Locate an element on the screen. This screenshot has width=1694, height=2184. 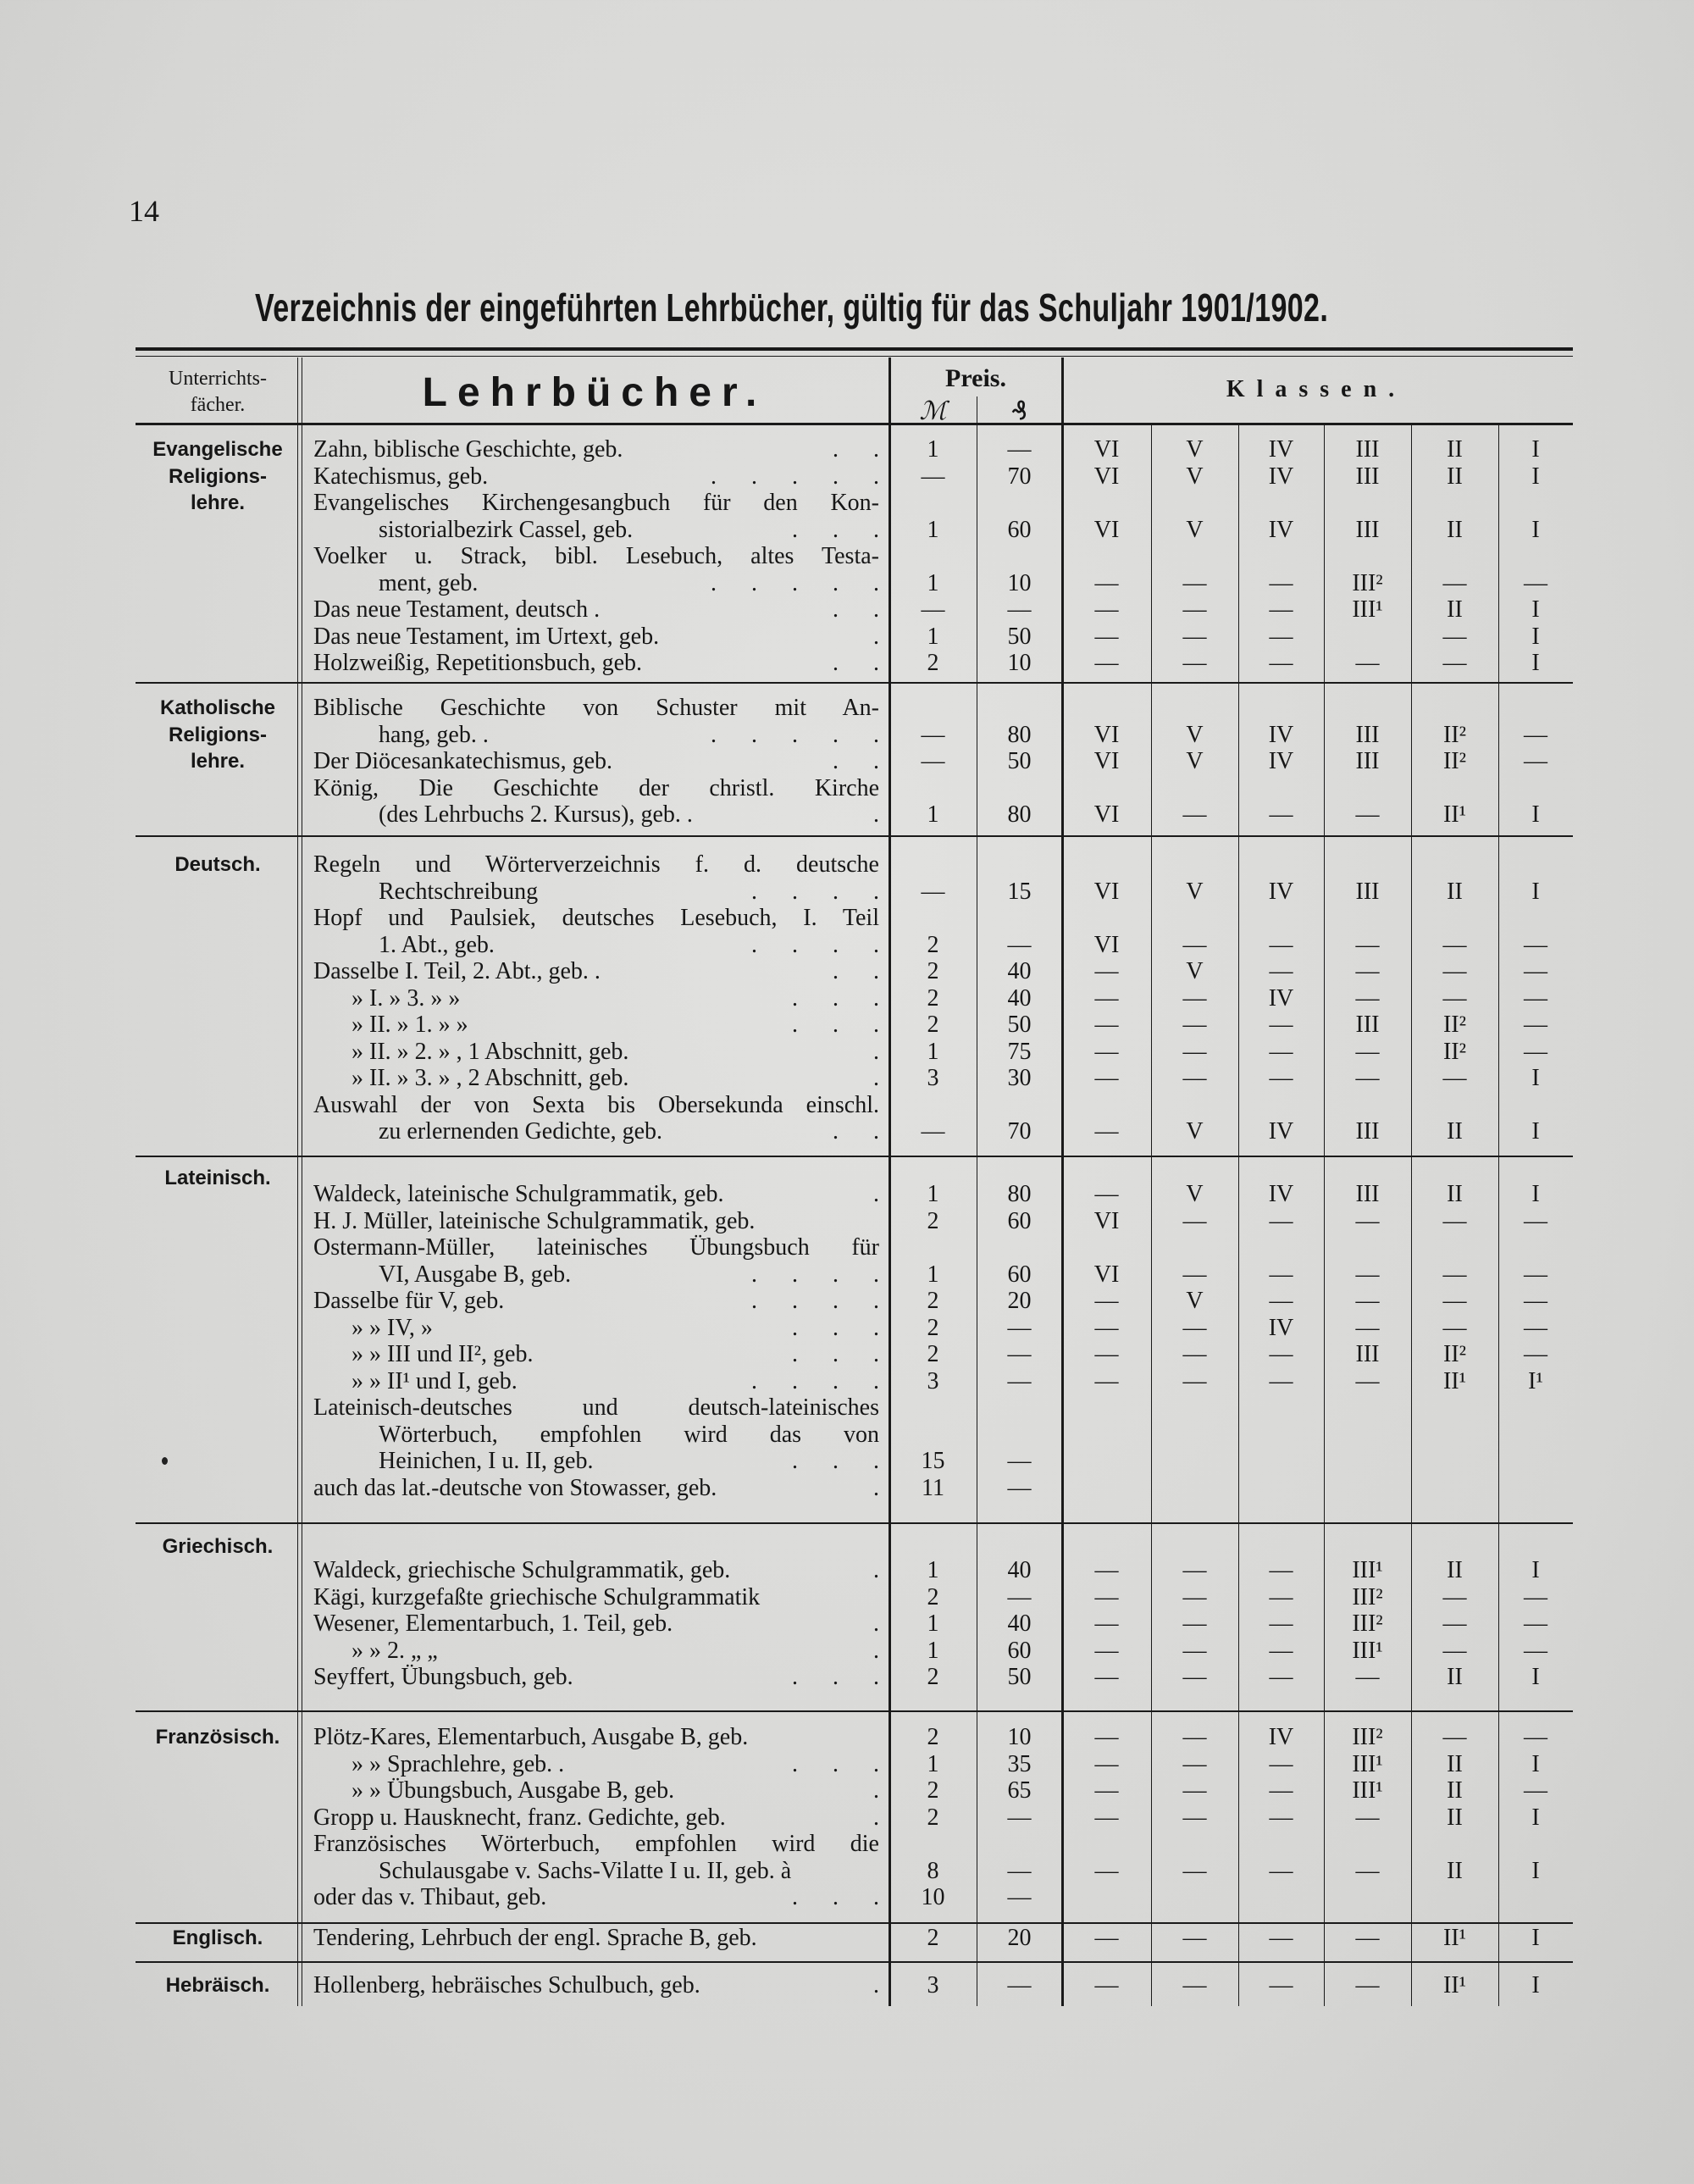
textbook-title-text: » » IV, » is located at coordinates (392, 1327).